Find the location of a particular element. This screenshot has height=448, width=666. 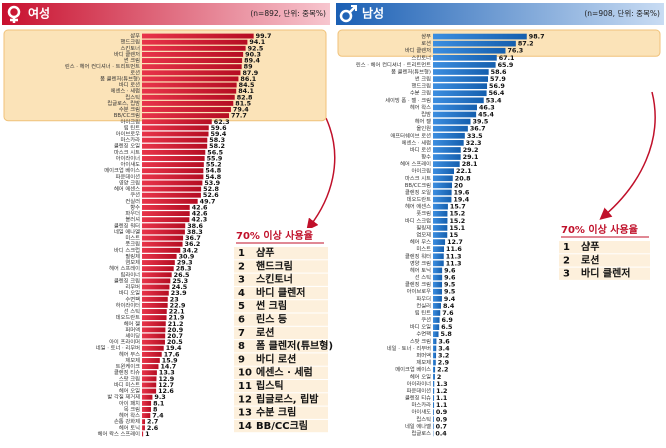

callout-rank: 13 is located at coordinates (245, 413).